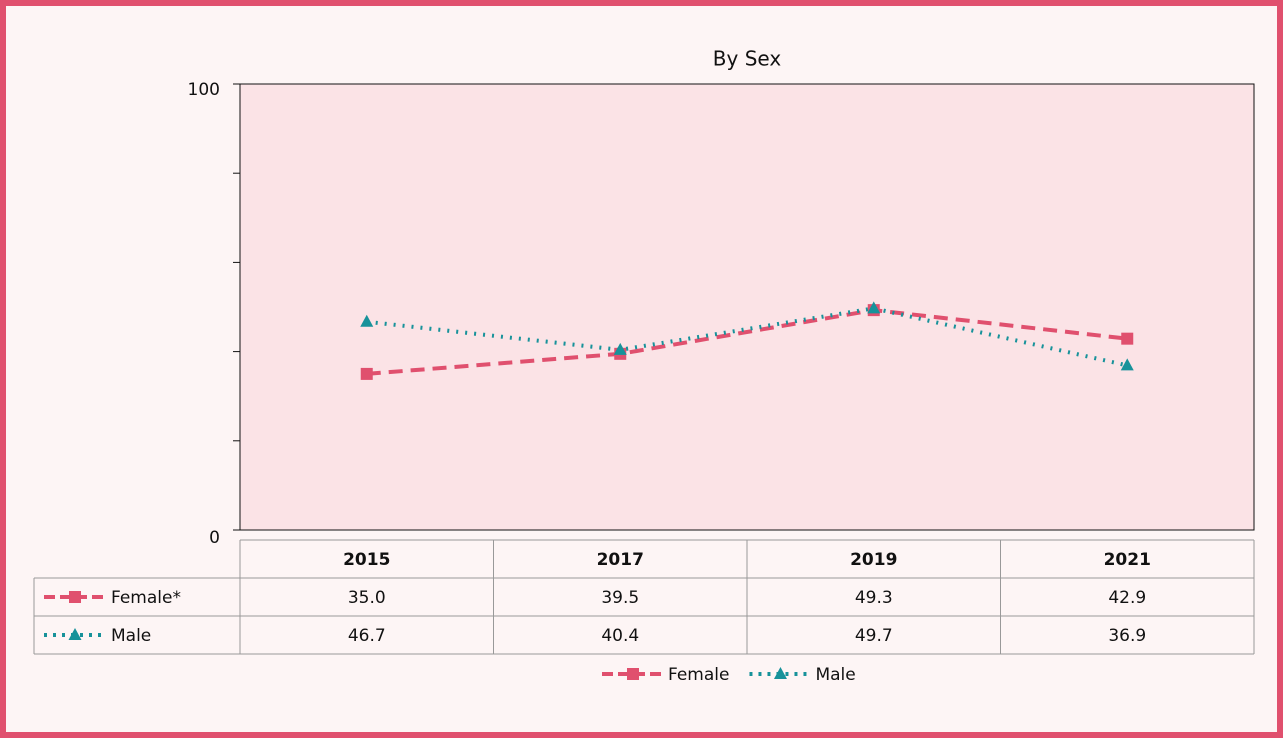 This screenshot has height=738, width=1283. Describe the element at coordinates (747, 59) in the screenshot. I see `chart-title: By Sex` at that location.